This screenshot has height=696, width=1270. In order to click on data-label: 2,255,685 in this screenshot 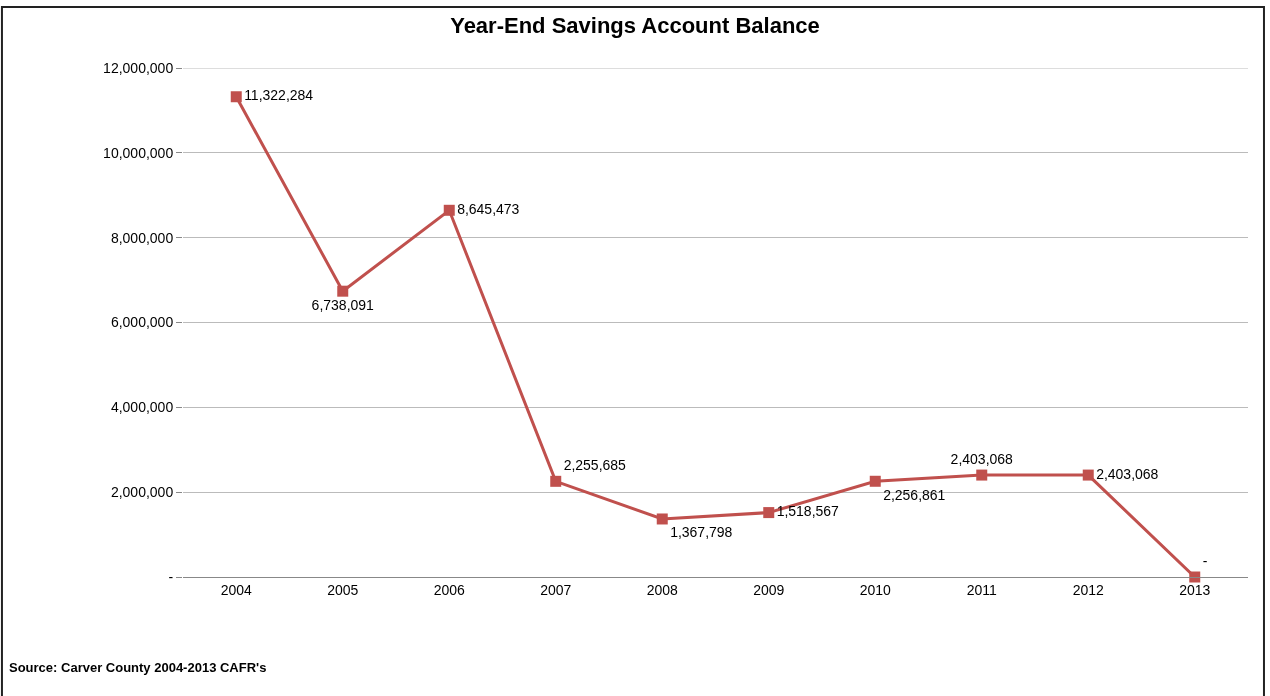, I will do `click(595, 464)`.